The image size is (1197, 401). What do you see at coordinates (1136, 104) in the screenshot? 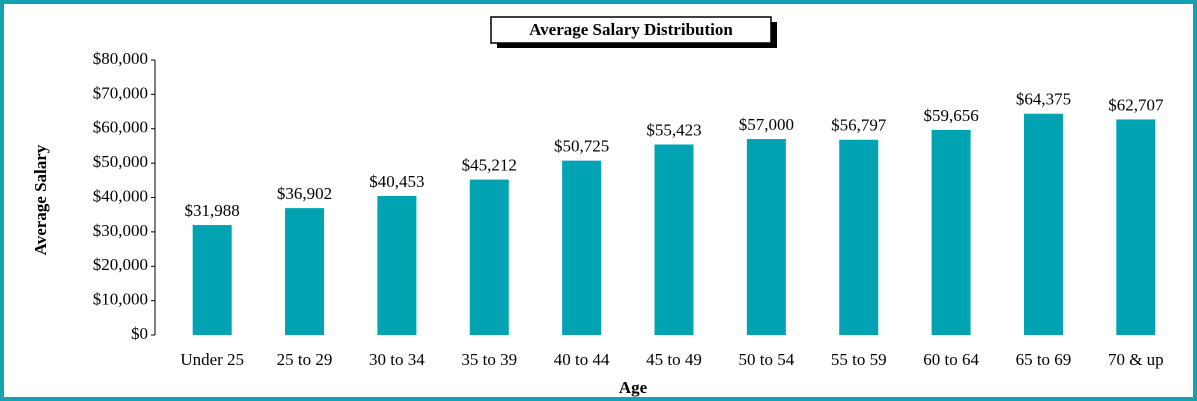
I see `data-label: $62,707` at bounding box center [1136, 104].